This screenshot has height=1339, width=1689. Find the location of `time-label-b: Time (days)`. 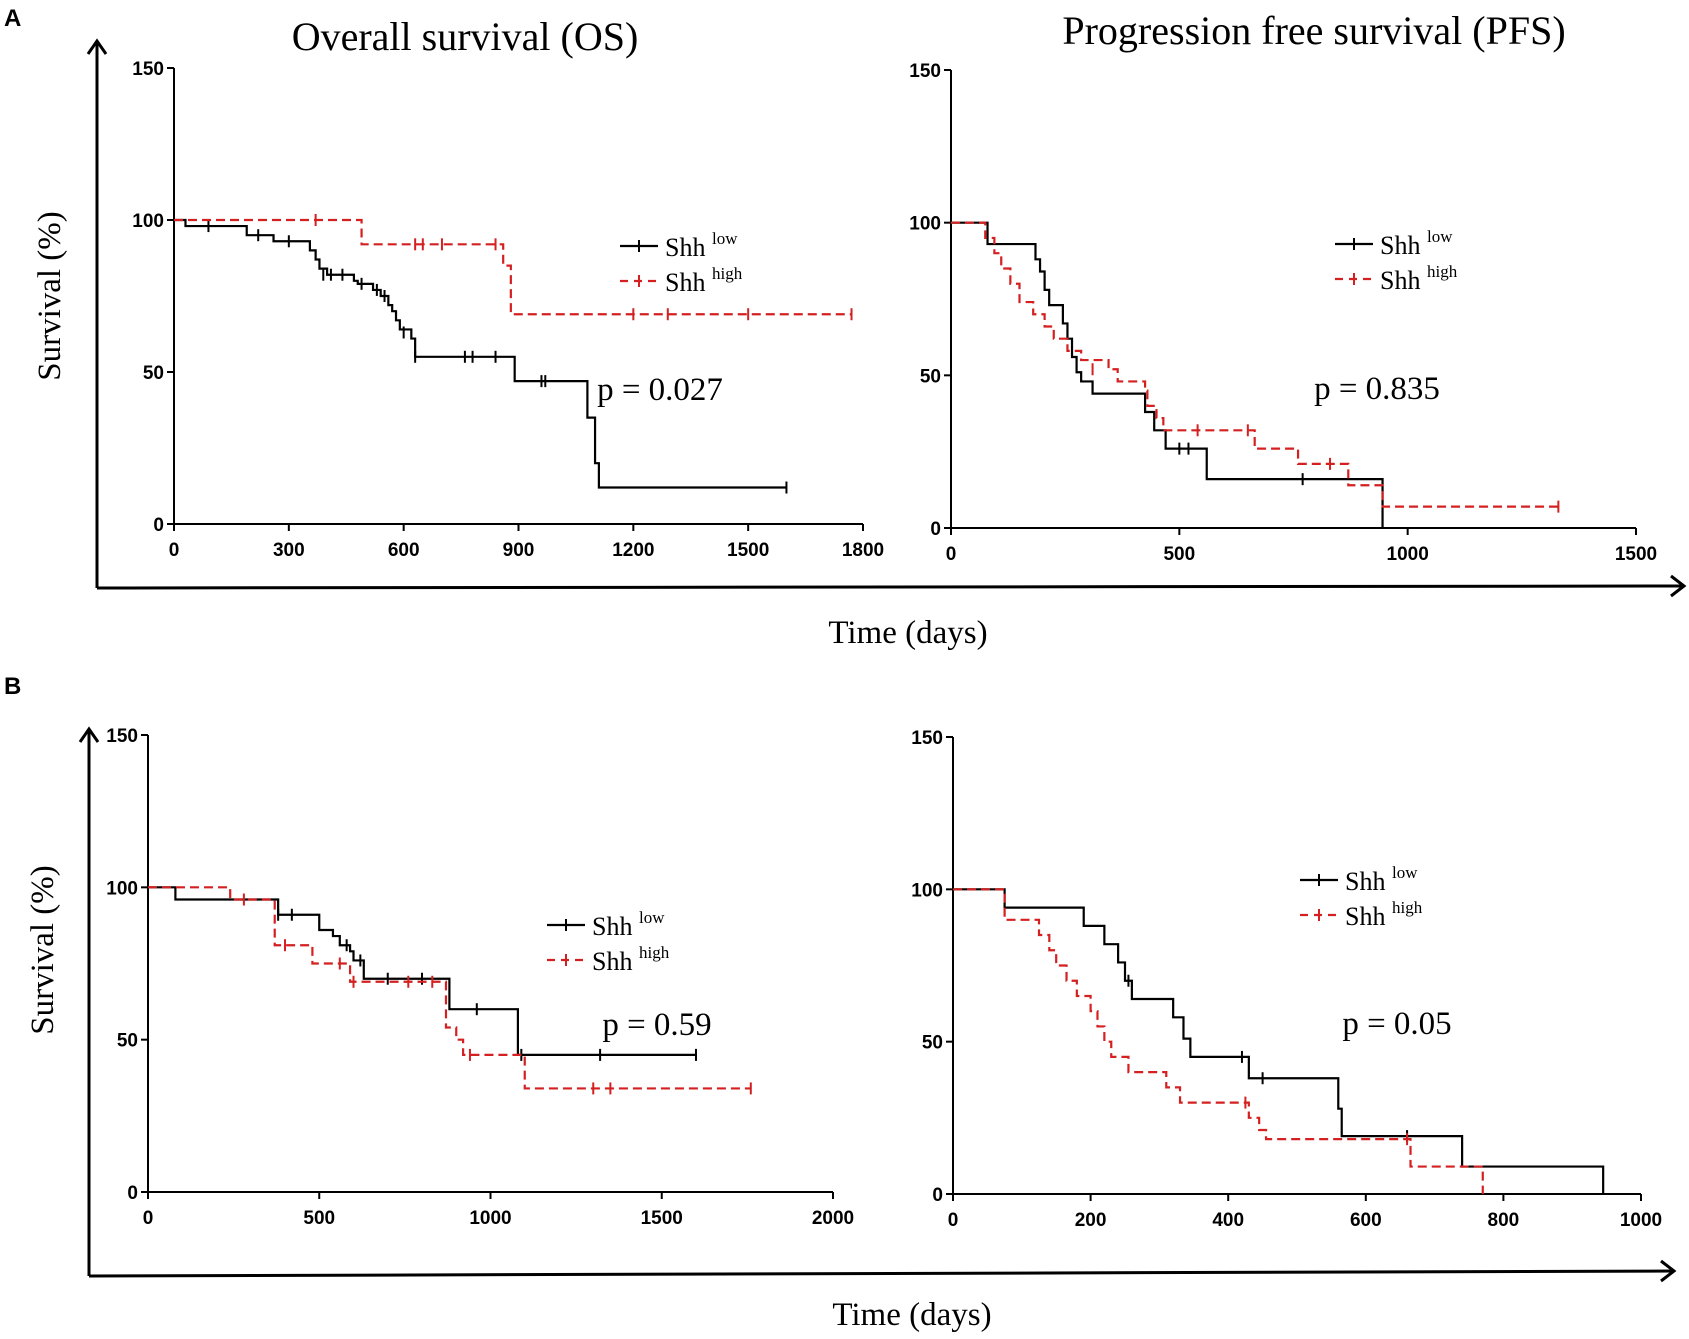

time-label-b: Time (days) is located at coordinates (911, 1315).